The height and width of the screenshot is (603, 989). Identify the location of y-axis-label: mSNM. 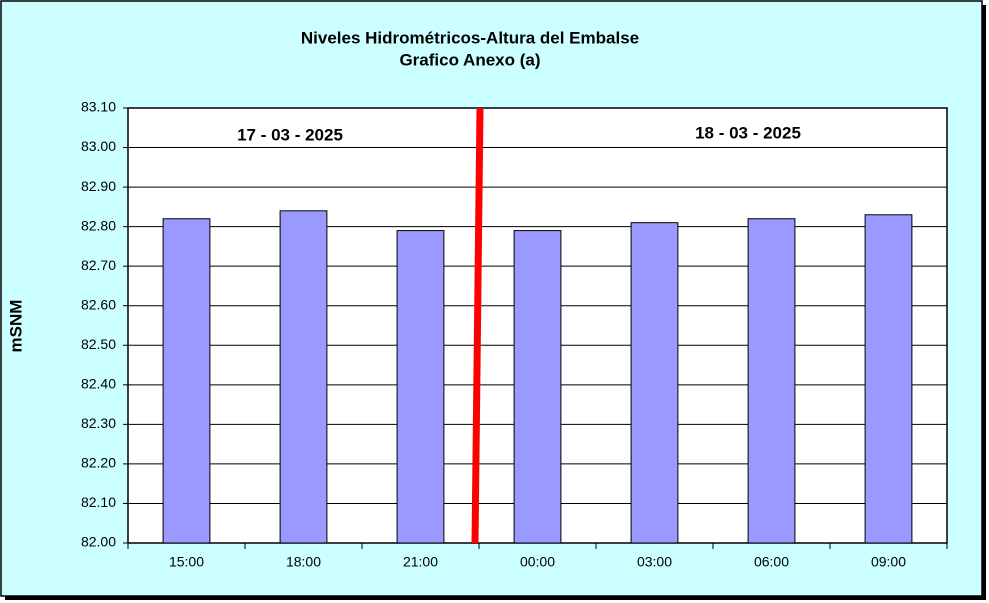
(15, 326).